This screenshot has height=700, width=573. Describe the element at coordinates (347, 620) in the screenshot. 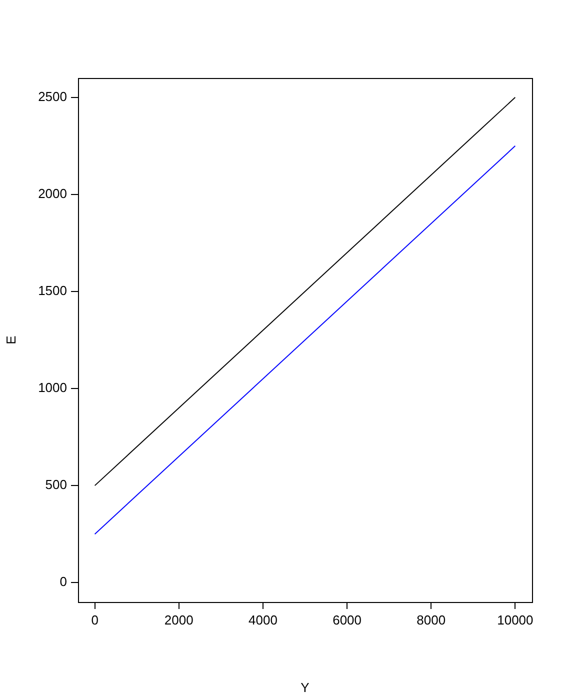

I see `x-tick-label: 6000` at that location.